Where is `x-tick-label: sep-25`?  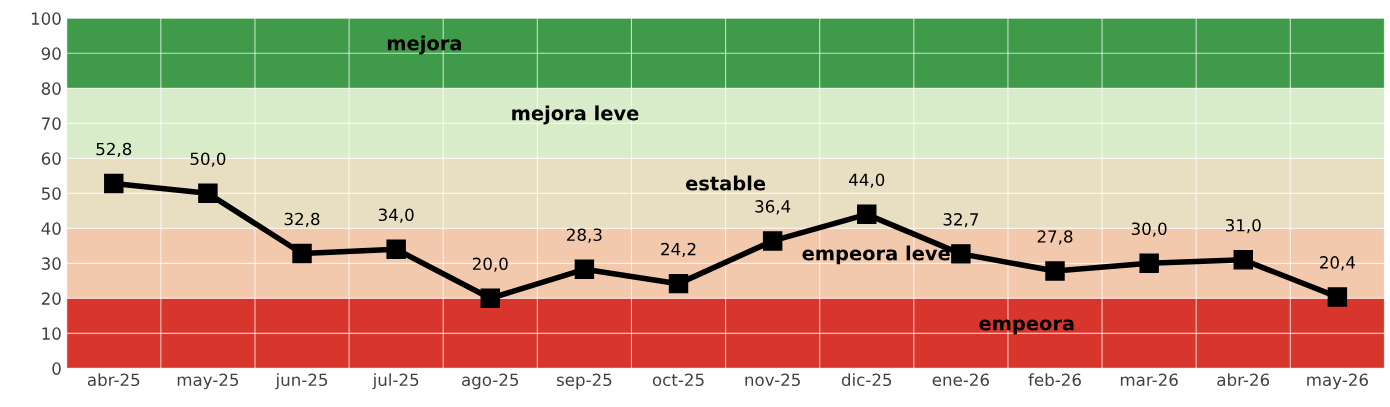 x-tick-label: sep-25 is located at coordinates (584, 381).